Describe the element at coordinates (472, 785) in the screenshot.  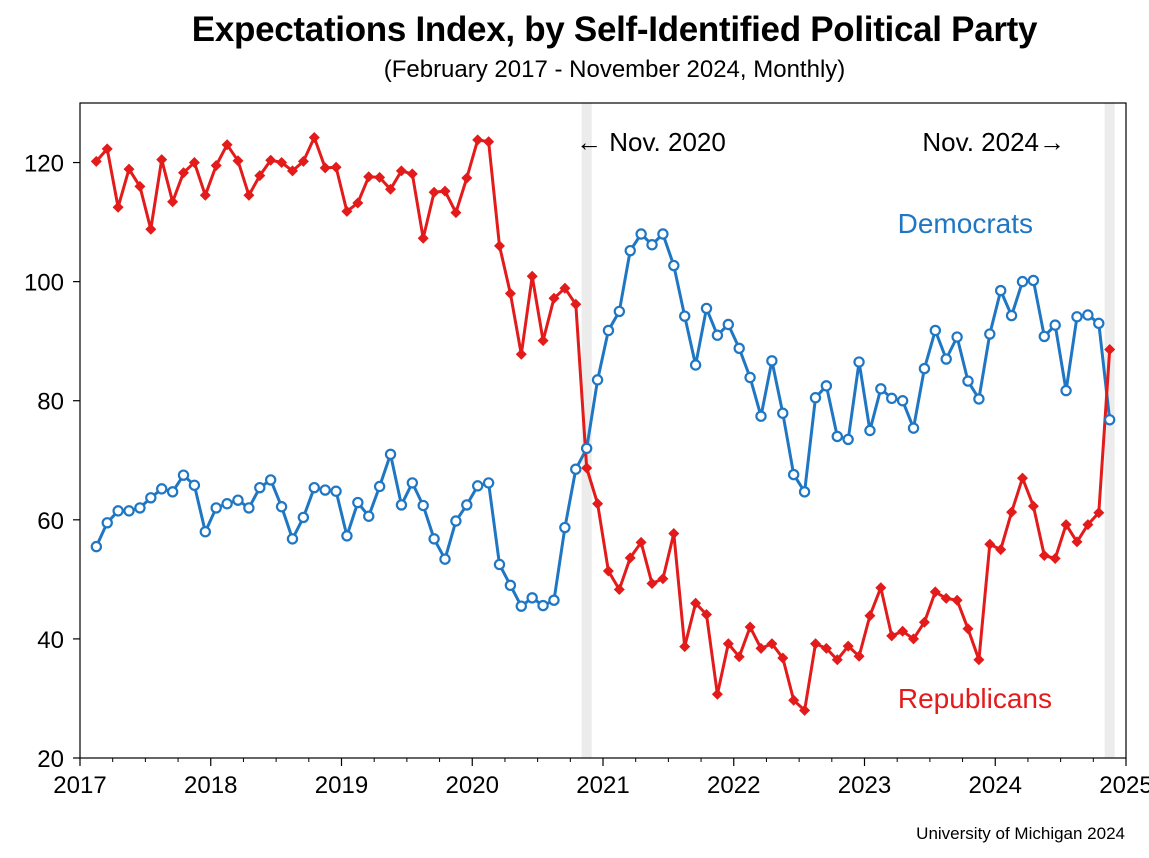
I see `x-tick-label: 2020` at that location.